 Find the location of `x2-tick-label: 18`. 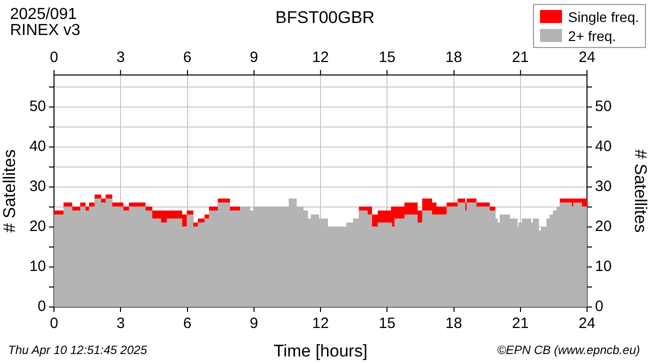

x2-tick-label: 18 is located at coordinates (453, 57).